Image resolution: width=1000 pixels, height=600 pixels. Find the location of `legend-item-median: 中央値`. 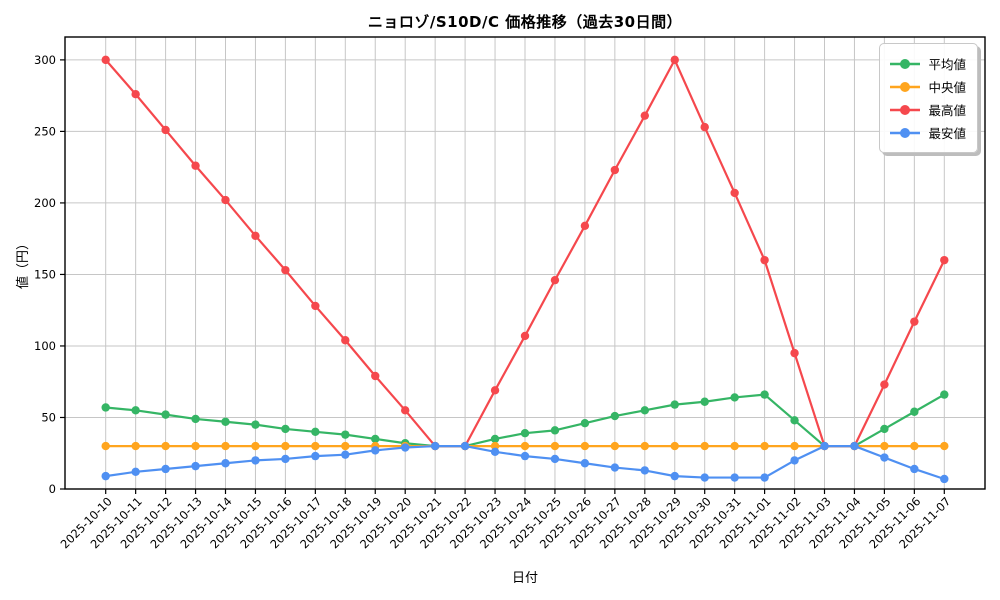

legend-item-median: 中央値 is located at coordinates (927, 86).